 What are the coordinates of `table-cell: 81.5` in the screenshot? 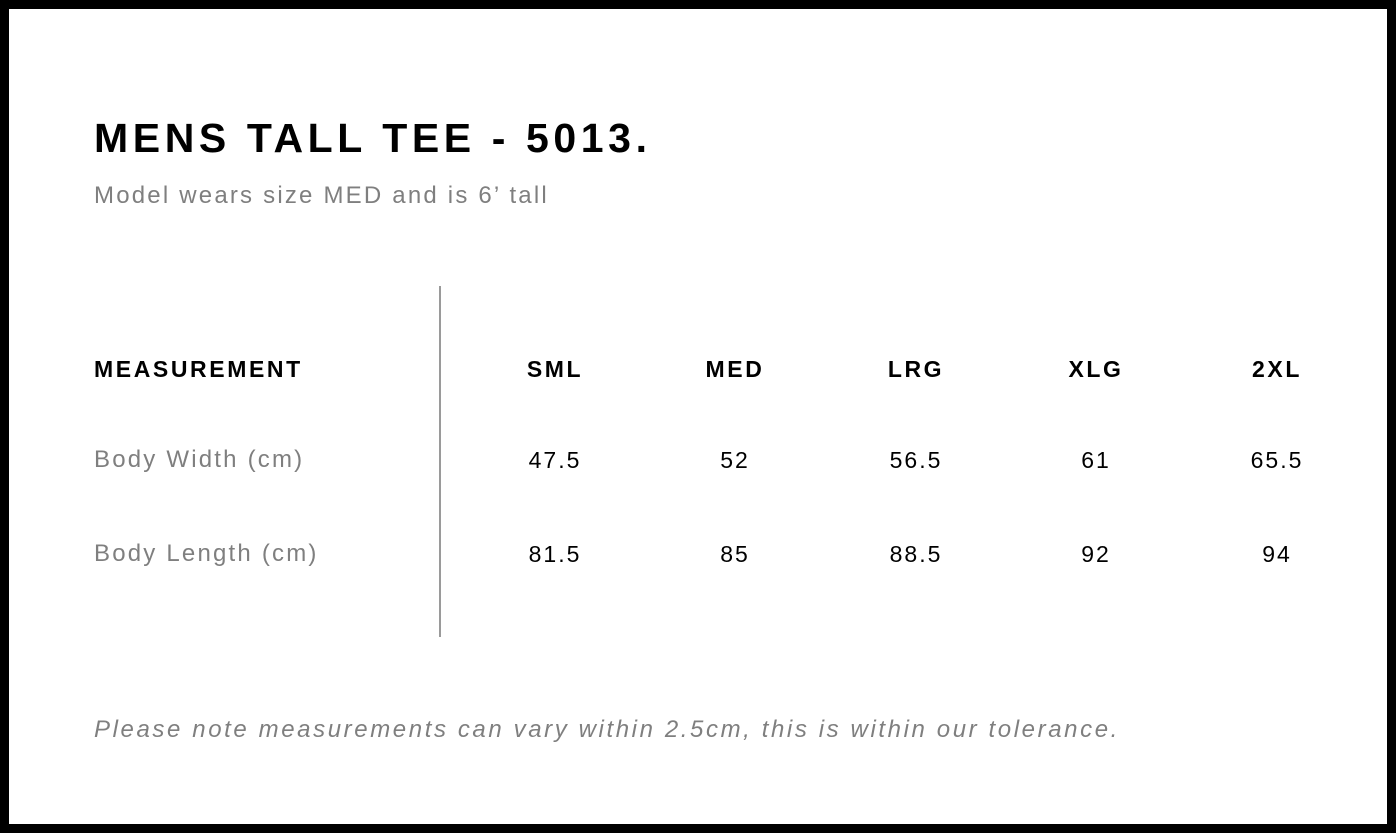 It's located at (555, 554).